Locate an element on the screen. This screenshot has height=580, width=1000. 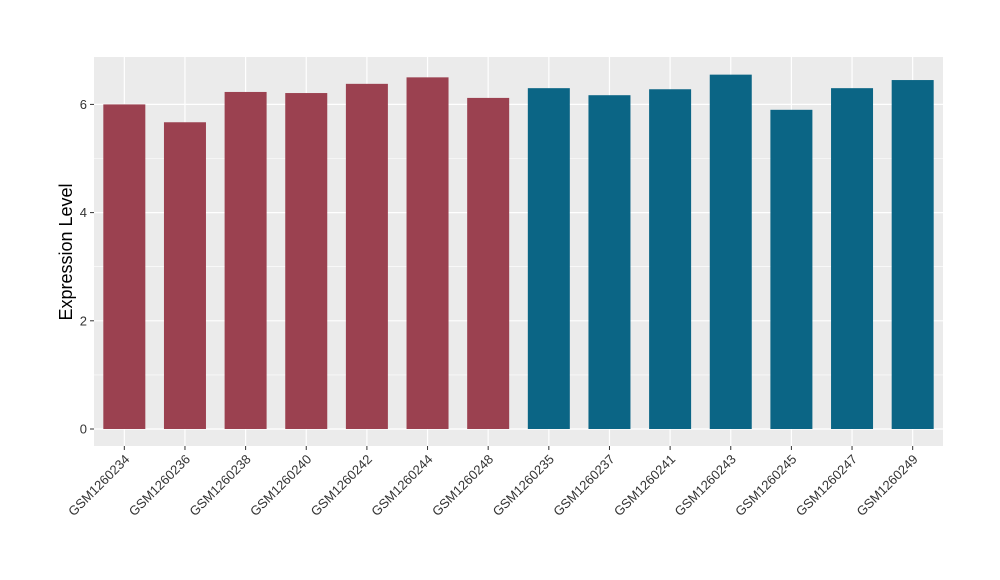
y-tick-label: 4 is located at coordinates (83, 212).